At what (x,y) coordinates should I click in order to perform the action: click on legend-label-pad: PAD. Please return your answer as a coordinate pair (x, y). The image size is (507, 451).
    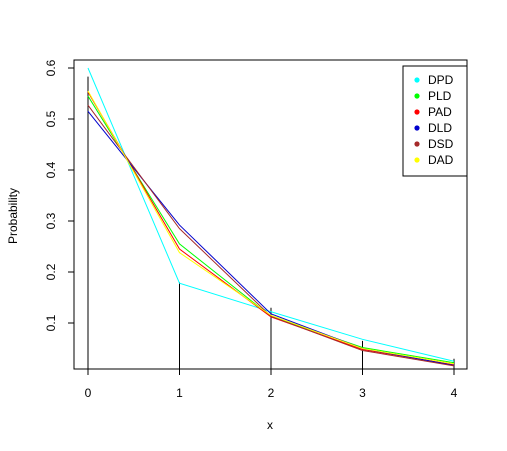
    Looking at the image, I should click on (440, 112).